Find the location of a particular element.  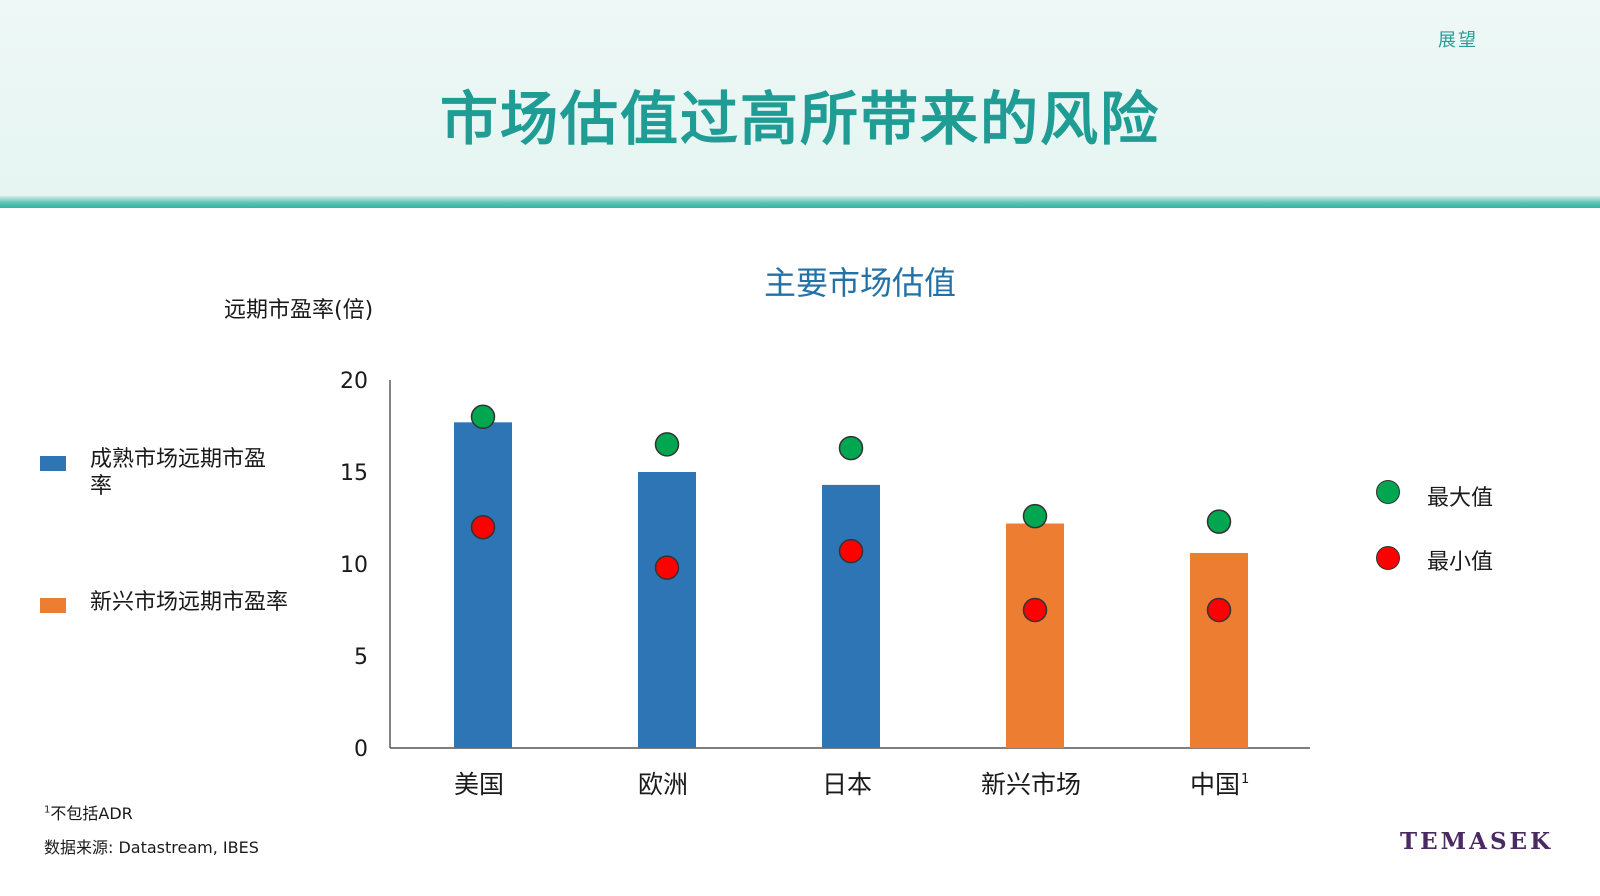

footnote: 1不包括ADR is located at coordinates (88, 812).